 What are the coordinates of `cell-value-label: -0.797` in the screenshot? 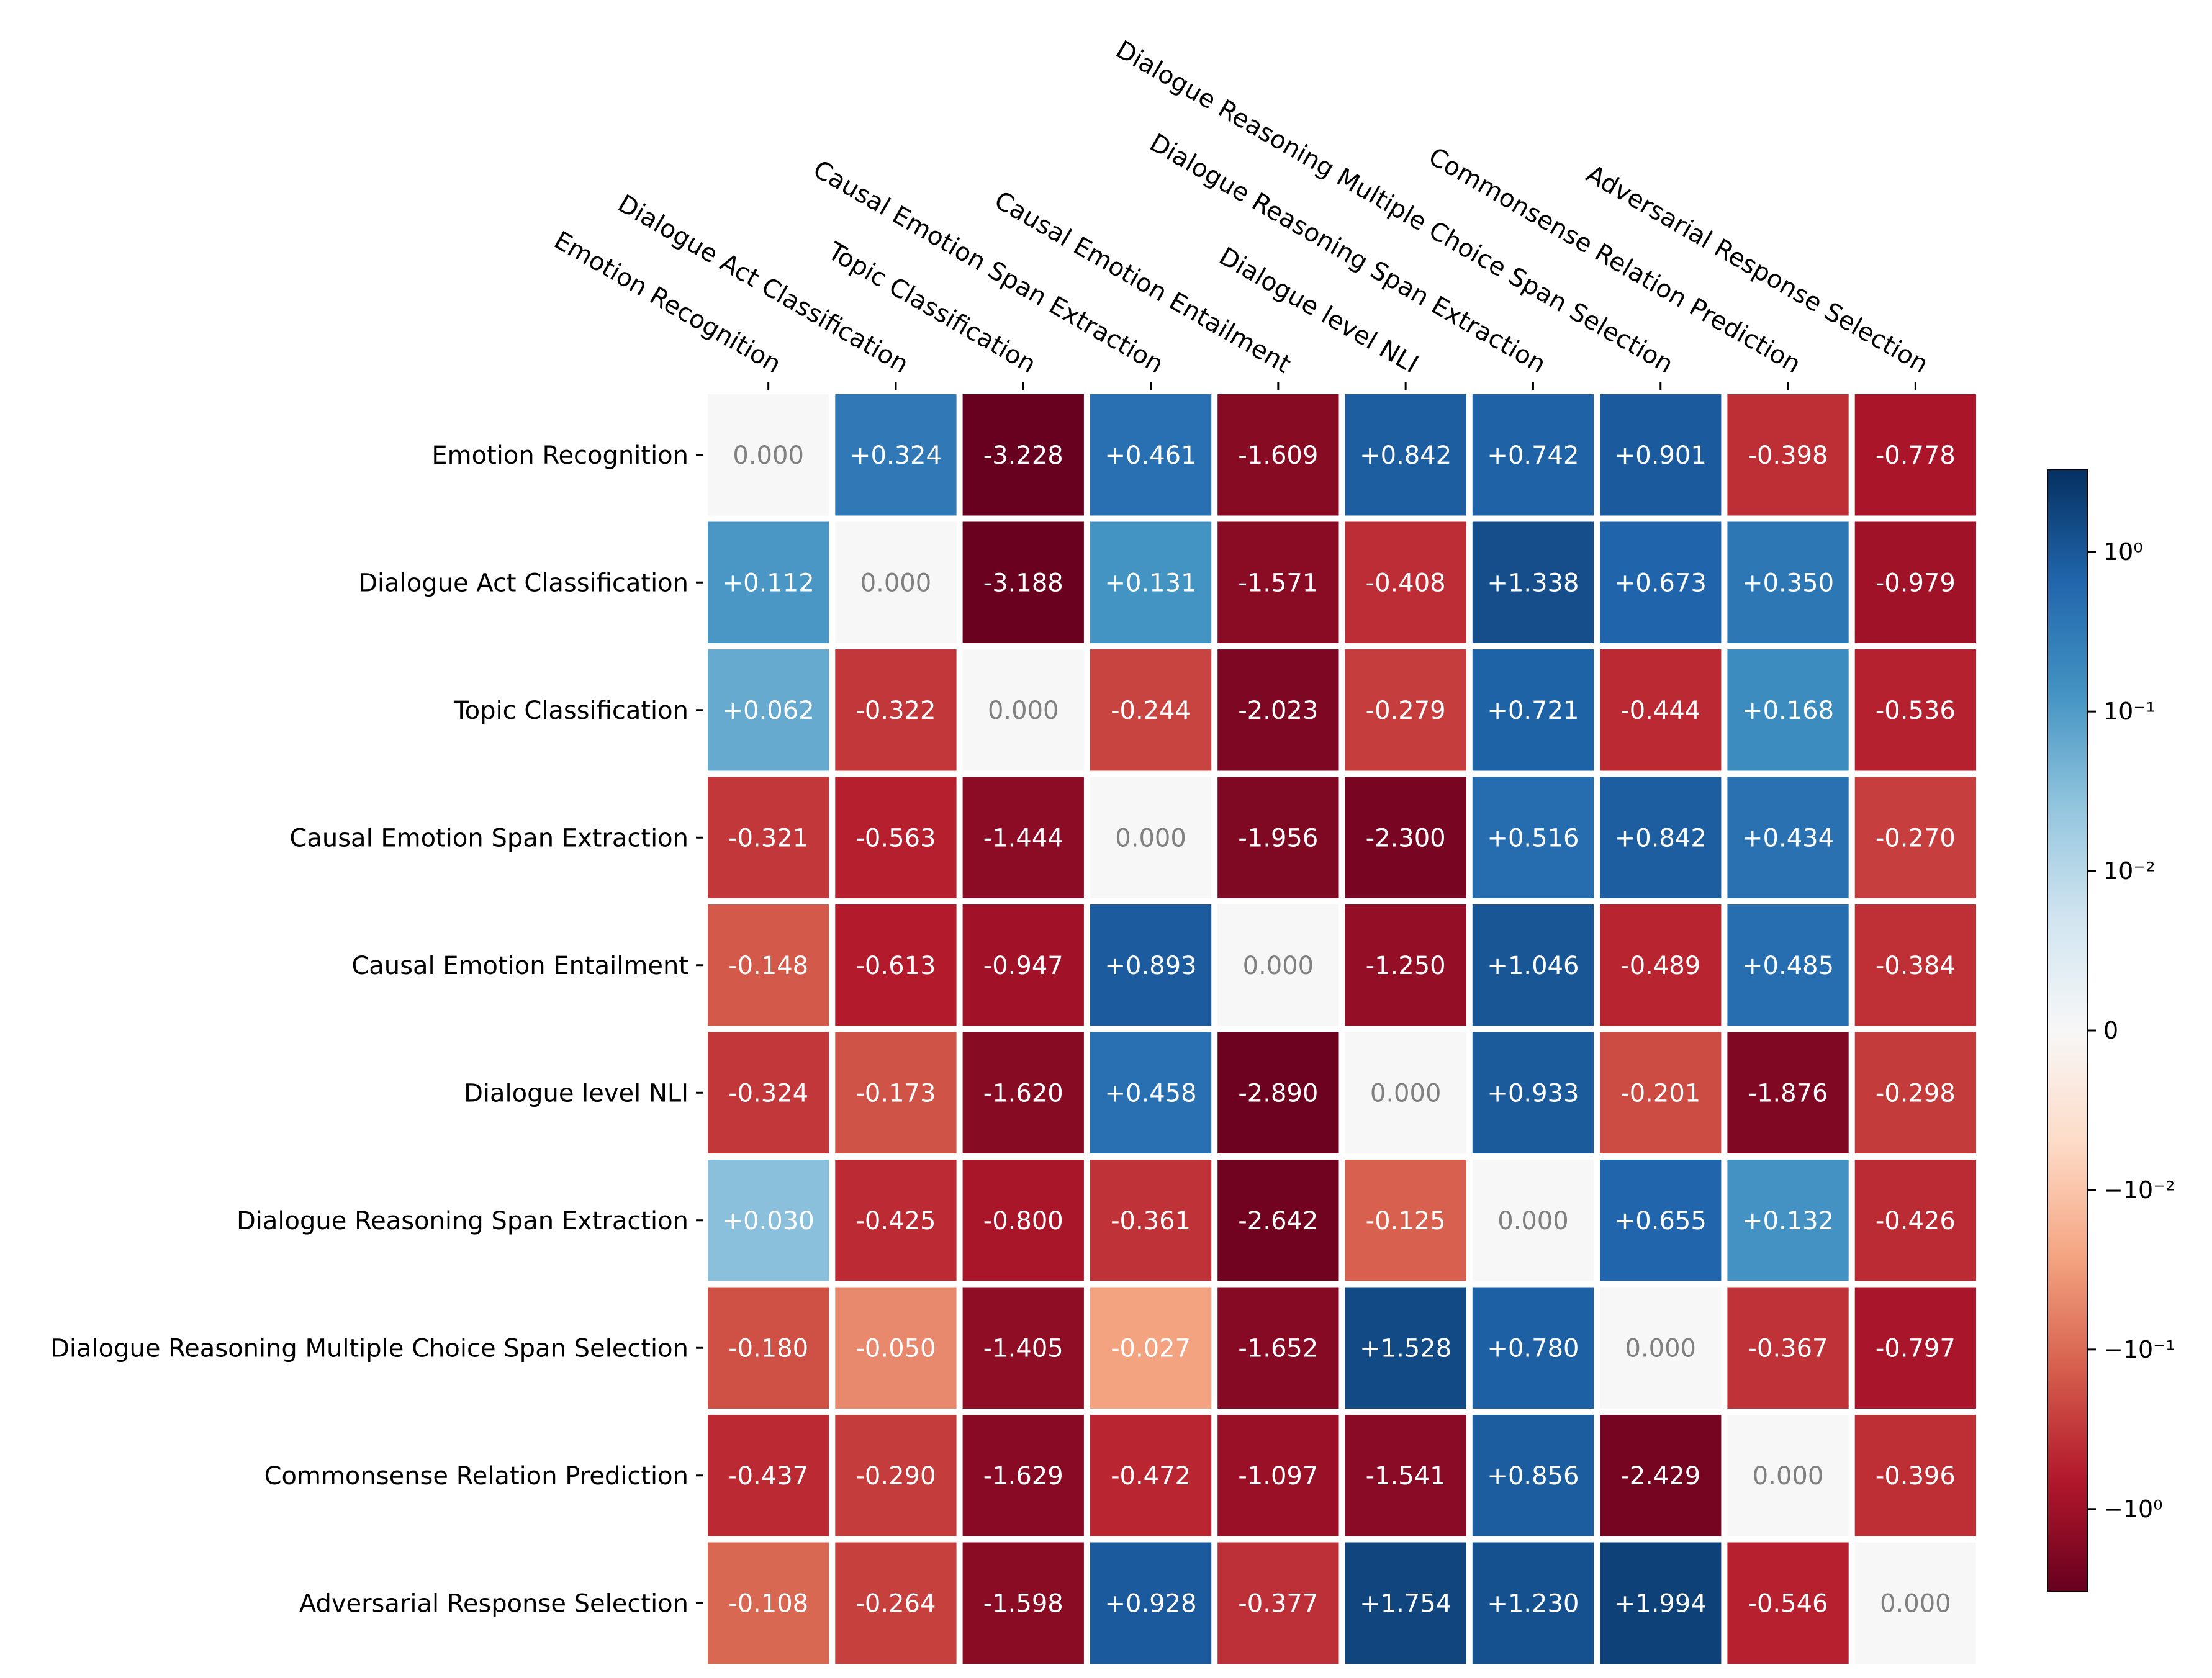 It's located at (1916, 1349).